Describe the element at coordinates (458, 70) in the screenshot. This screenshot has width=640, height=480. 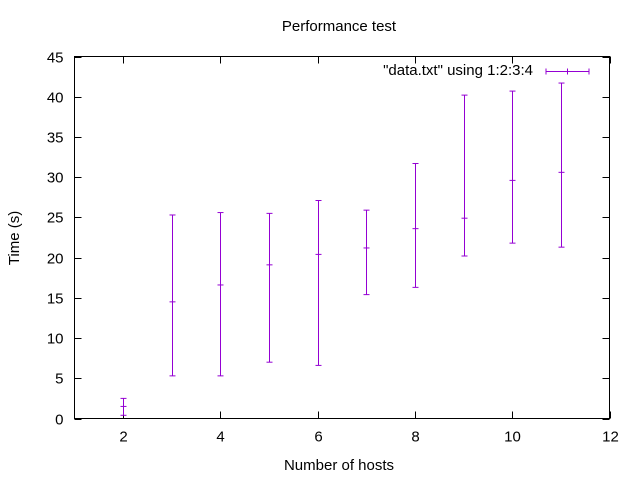
I see `legend-label: "data.txt" using 1:2:3:4` at that location.